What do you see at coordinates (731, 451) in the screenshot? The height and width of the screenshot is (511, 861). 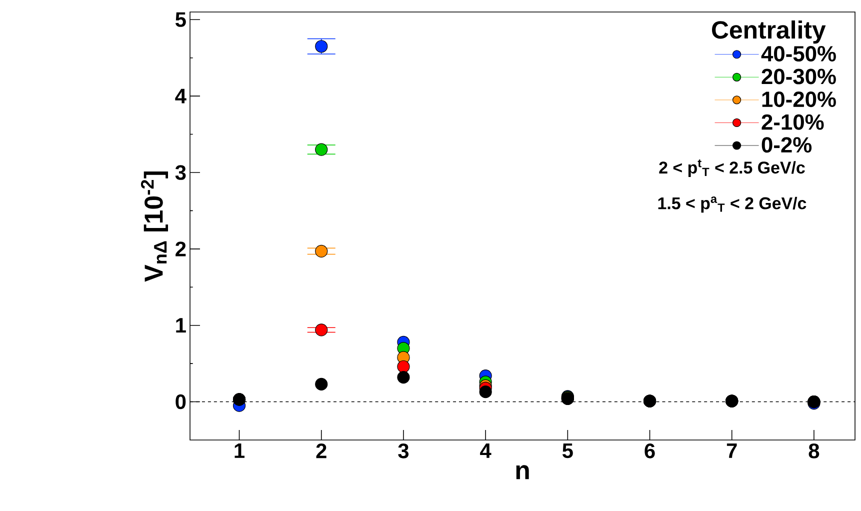 I see `x-tick-label: 7` at bounding box center [731, 451].